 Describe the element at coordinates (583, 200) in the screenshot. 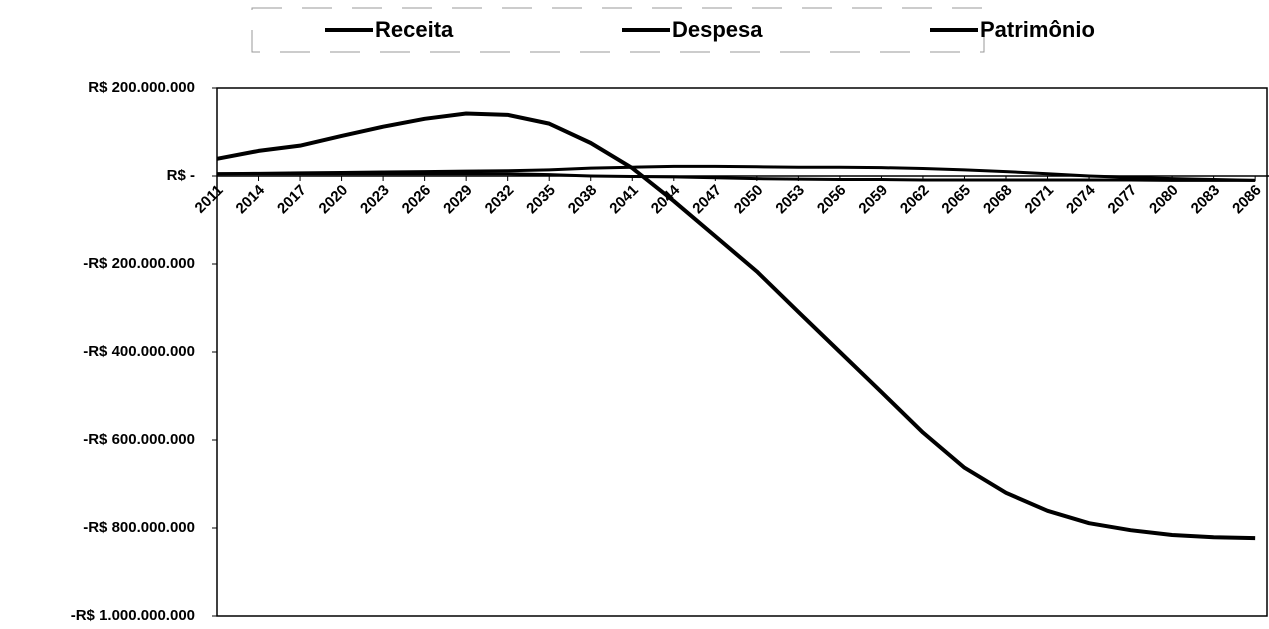

I see `x-tick-label: 2038` at that location.